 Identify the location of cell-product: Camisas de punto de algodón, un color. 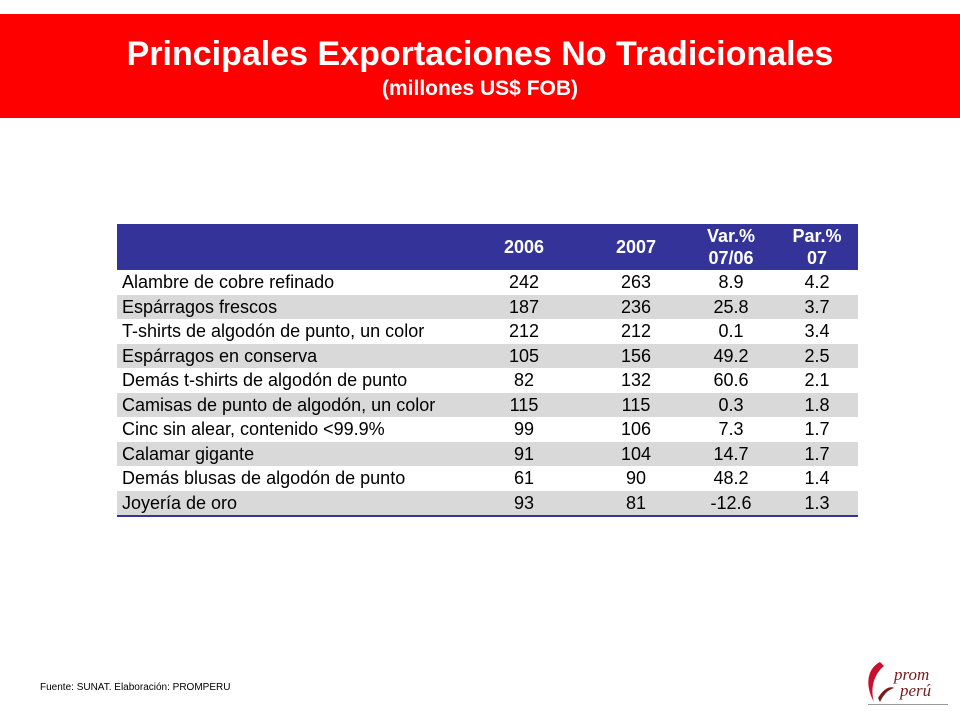
(289, 404).